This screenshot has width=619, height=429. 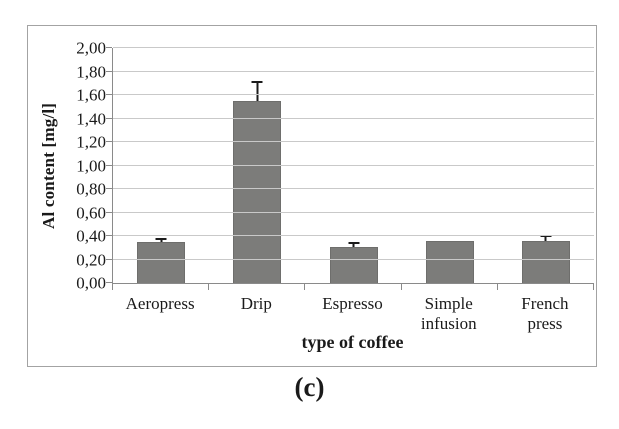 I want to click on y-tick-label: 1,20, so click(x=91, y=142).